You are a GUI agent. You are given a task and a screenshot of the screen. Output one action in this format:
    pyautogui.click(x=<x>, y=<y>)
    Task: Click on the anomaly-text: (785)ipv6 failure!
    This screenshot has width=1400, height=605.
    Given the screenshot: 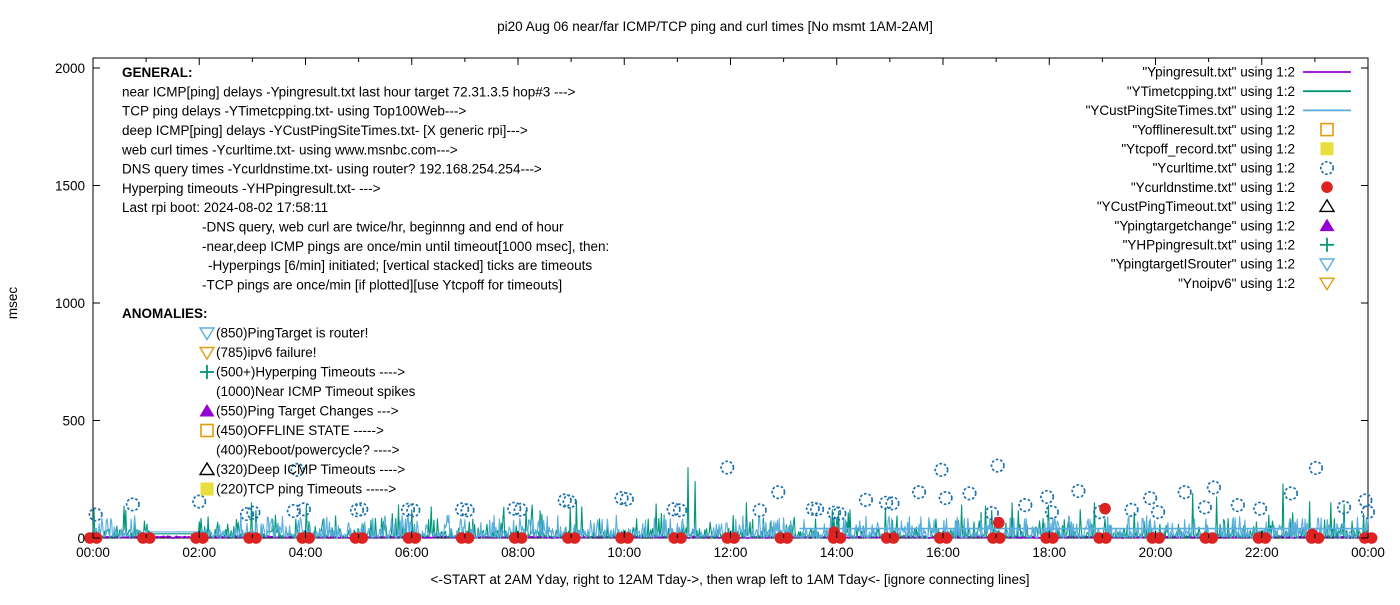 What is the action you would take?
    pyautogui.click(x=266, y=352)
    